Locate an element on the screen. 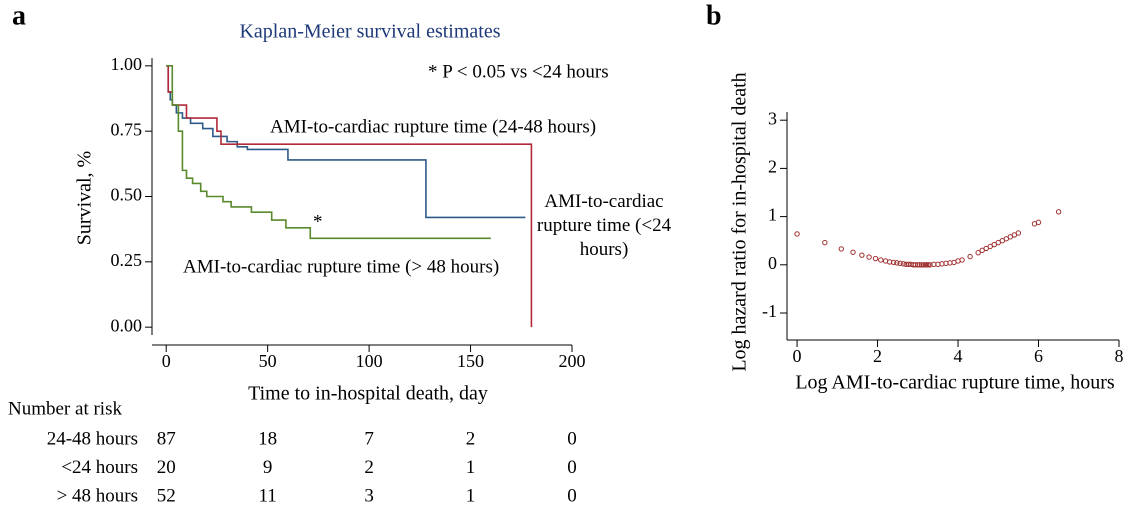 The image size is (1141, 507). risk-count: 3 is located at coordinates (369, 495).